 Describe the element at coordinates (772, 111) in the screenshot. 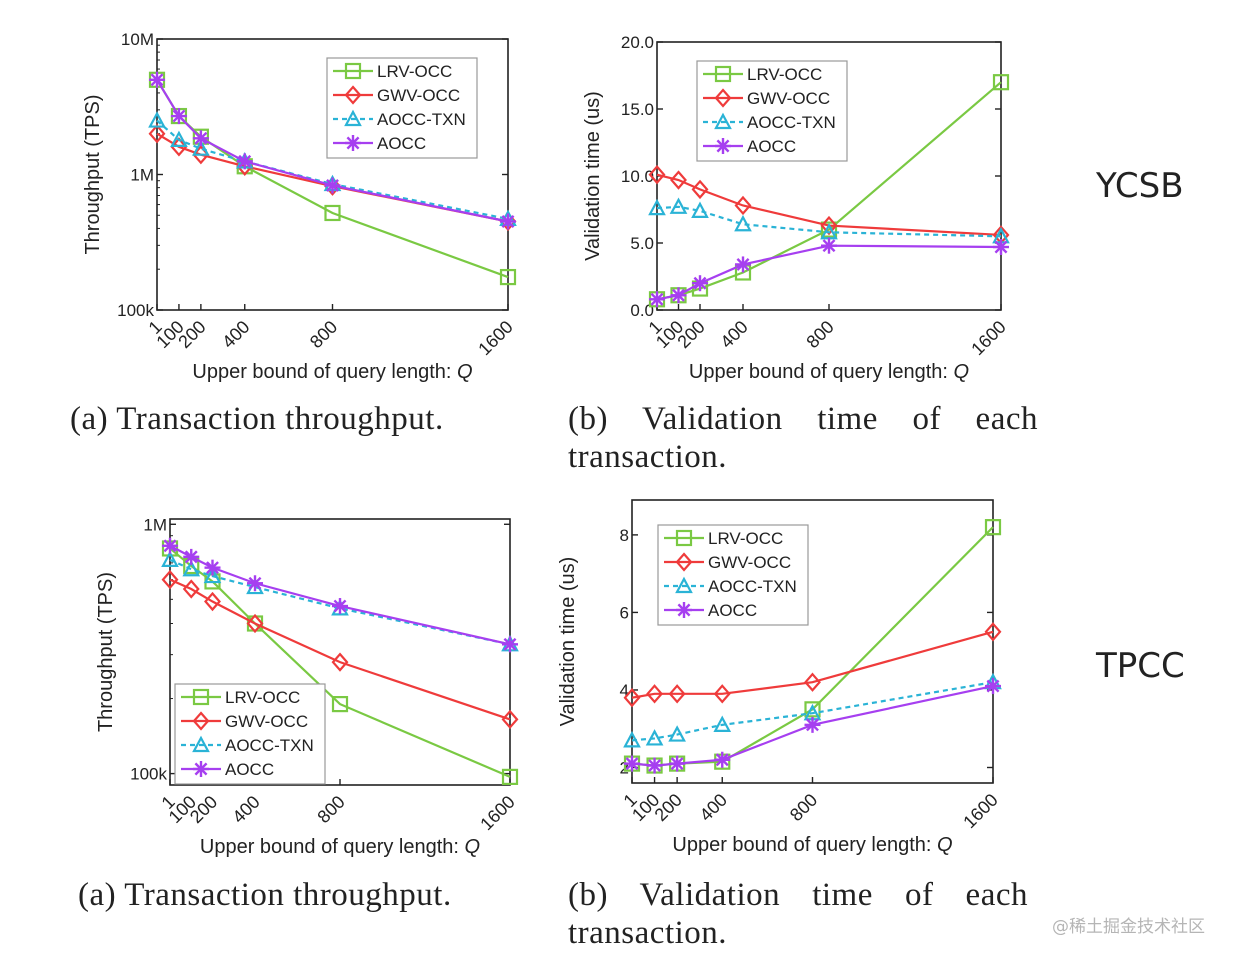

I see `legend-box` at that location.